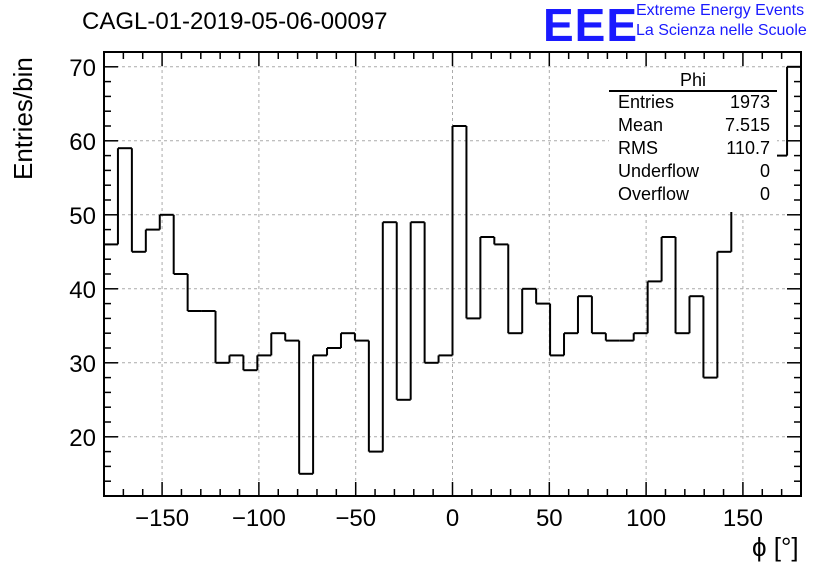  Describe the element at coordinates (721, 30) in the screenshot. I see `brand-line-2: La Scienza nelle Scuole` at that location.